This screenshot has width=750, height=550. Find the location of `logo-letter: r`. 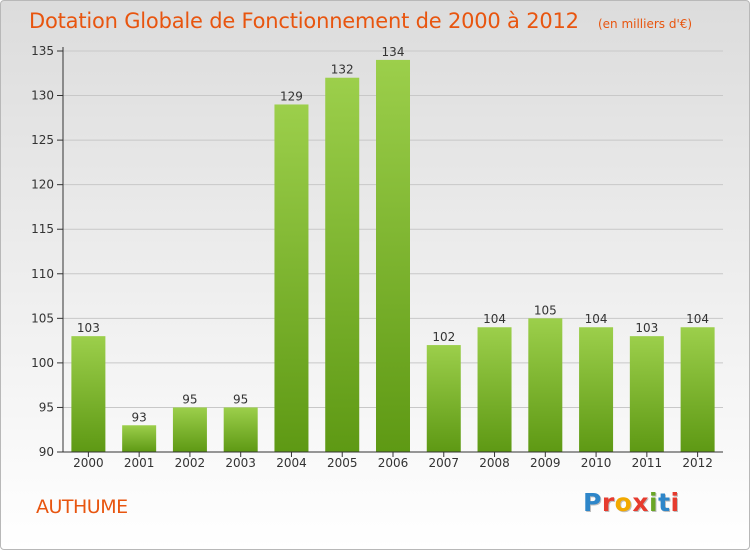

logo-letter: r is located at coordinates (608, 502).